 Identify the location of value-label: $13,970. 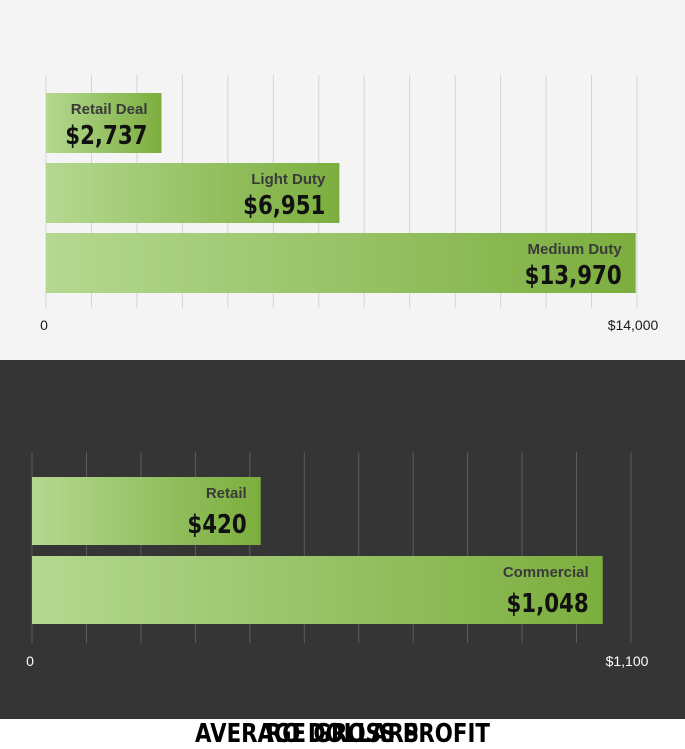
(573, 275).